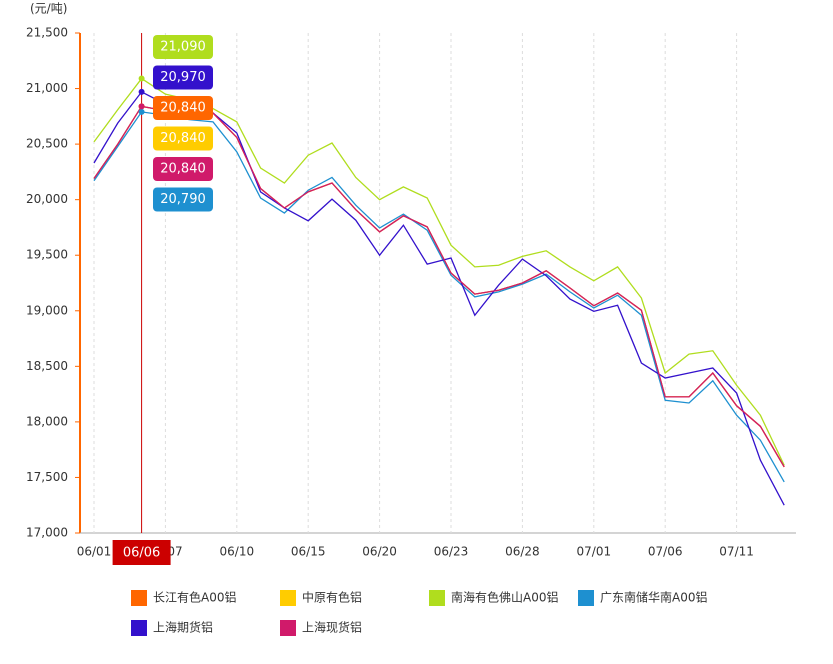  Describe the element at coordinates (47, 533) in the screenshot. I see `y-tick-label: 17,000` at that location.